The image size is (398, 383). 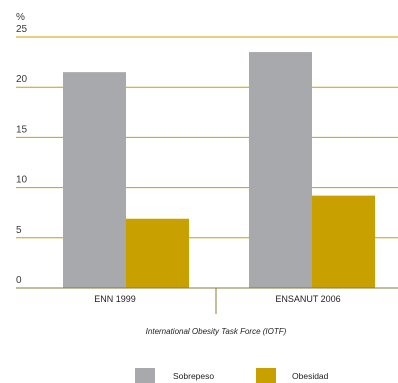 What do you see at coordinates (22, 180) in the screenshot?
I see `y-tick-label-10: 10` at bounding box center [22, 180].